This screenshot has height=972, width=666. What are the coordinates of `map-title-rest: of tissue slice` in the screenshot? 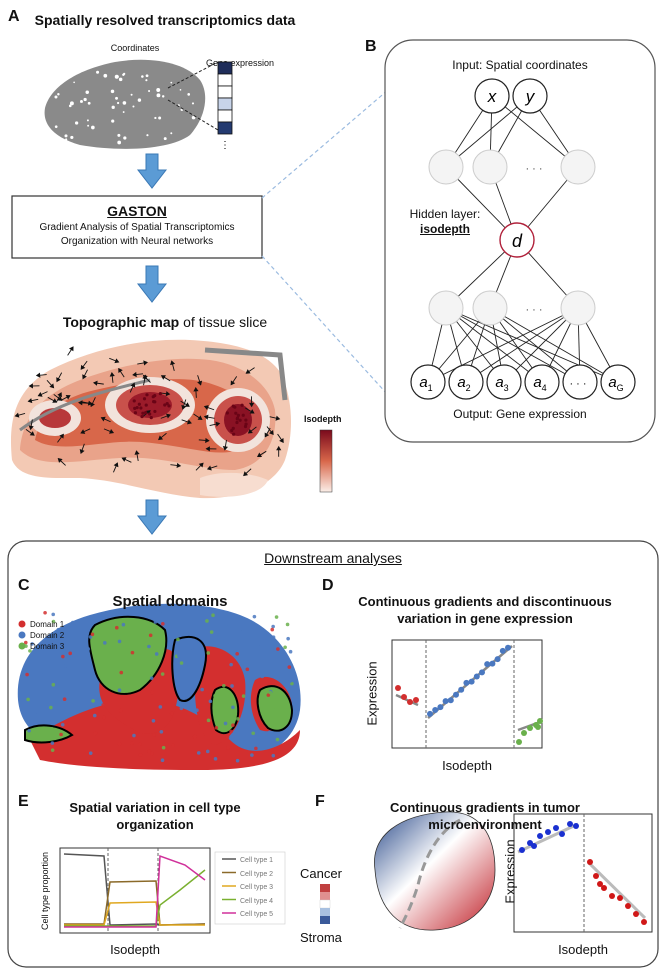 It's located at (223, 322).